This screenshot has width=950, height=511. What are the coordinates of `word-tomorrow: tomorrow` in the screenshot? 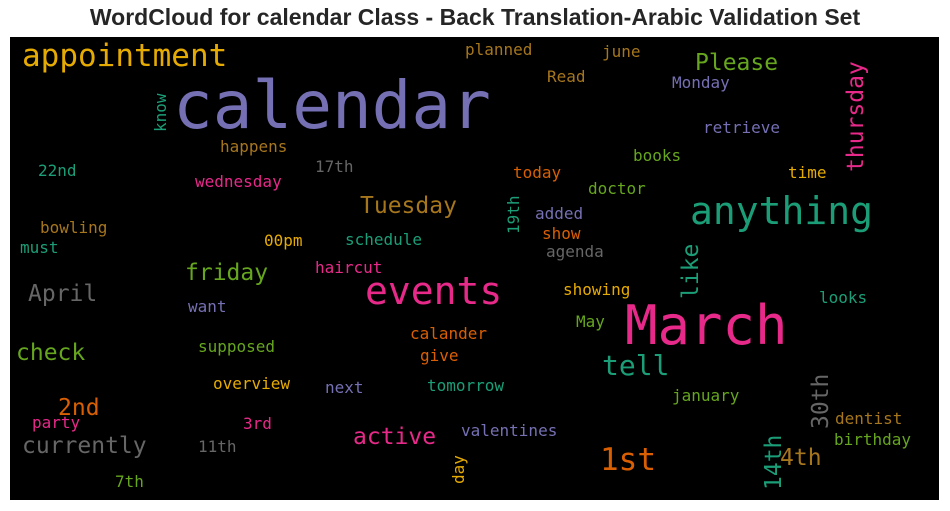 It's located at (466, 385).